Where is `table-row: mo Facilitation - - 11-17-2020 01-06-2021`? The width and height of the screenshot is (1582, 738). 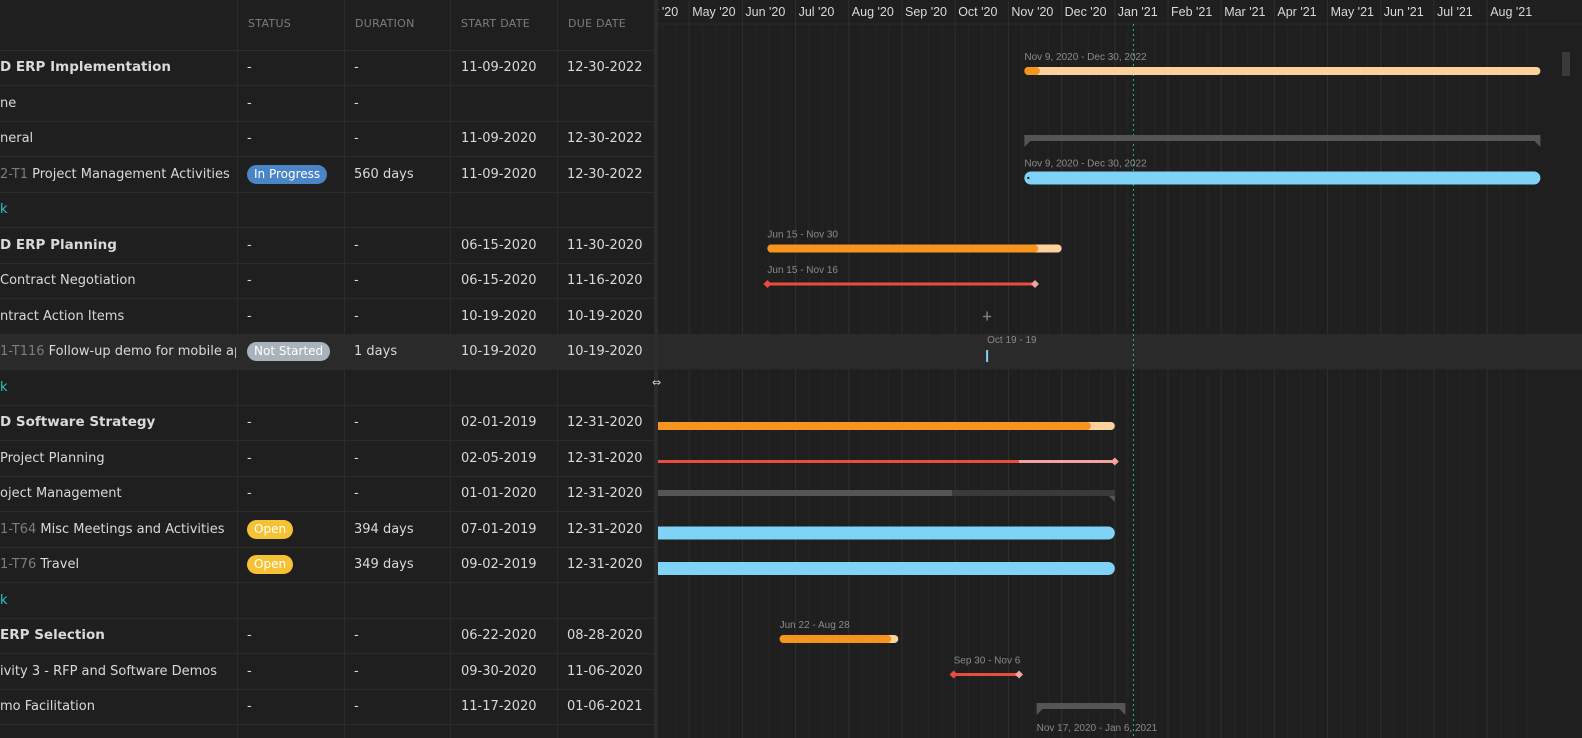
table-row: mo Facilitation - - 11-17-2020 01-06-2021 is located at coordinates (327, 707).